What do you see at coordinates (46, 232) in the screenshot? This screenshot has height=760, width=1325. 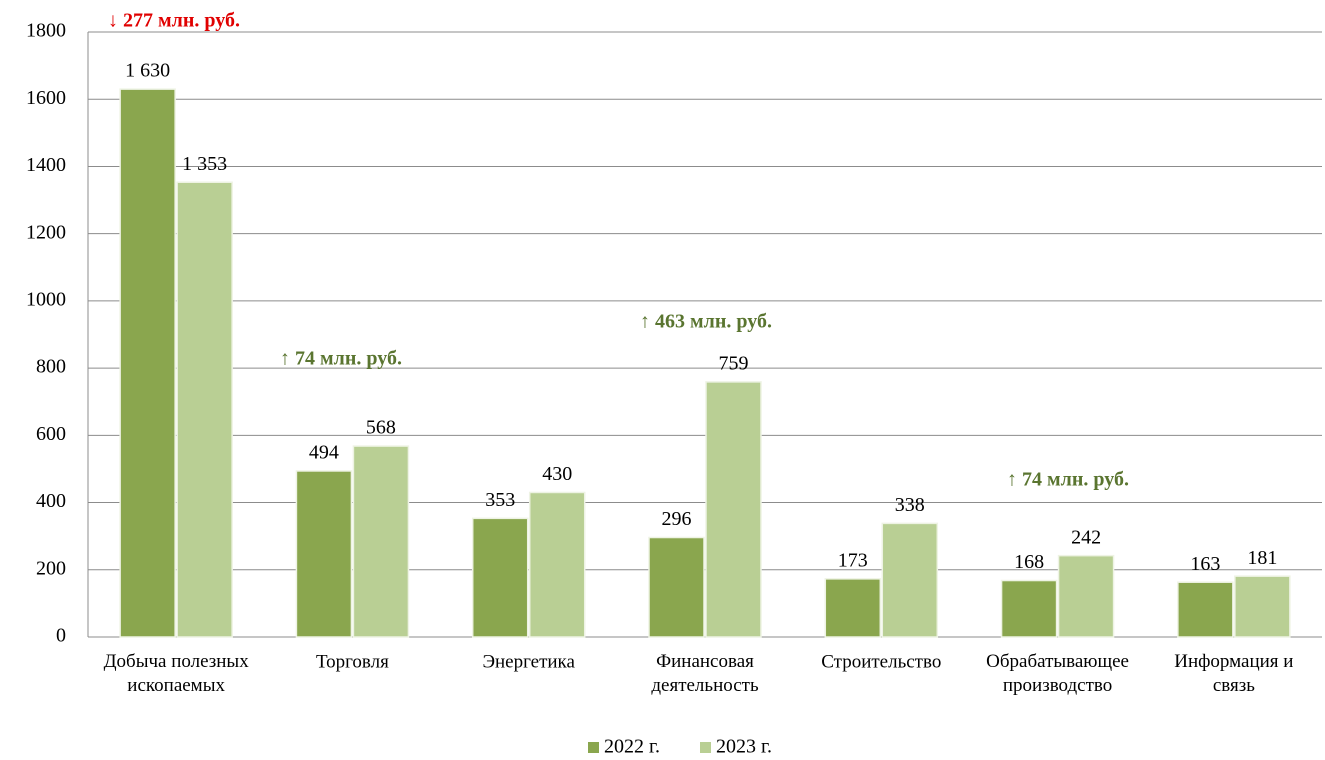 I see `y-tick-label: 1200` at bounding box center [46, 232].